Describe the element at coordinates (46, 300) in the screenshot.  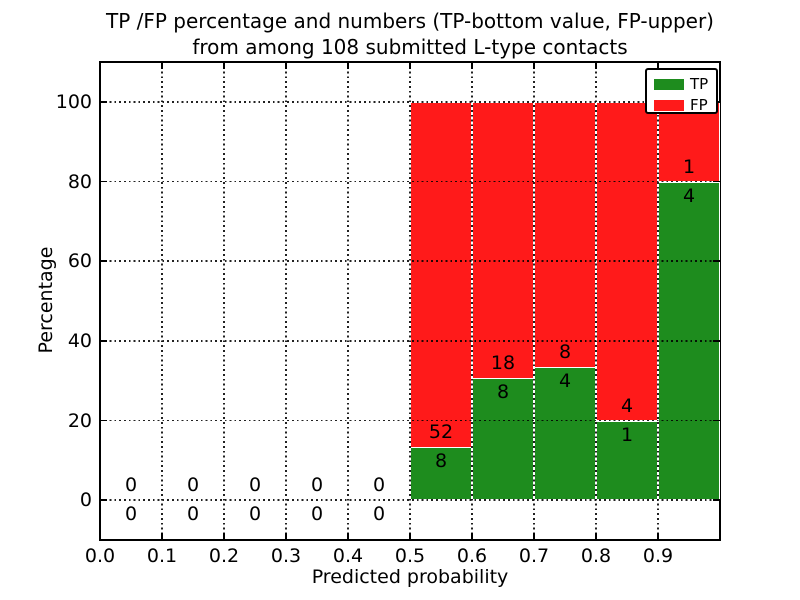
I see `y-axis-label: Percentage` at that location.